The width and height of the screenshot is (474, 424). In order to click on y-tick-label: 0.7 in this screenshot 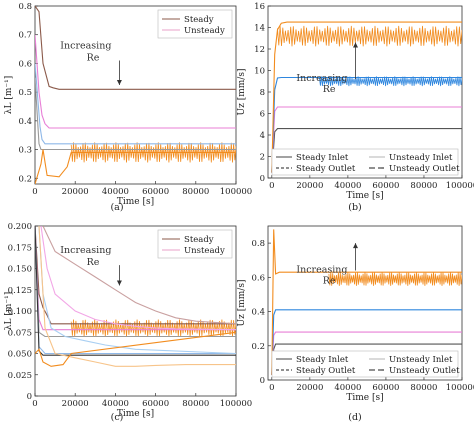, I will do `click(25, 36)`.